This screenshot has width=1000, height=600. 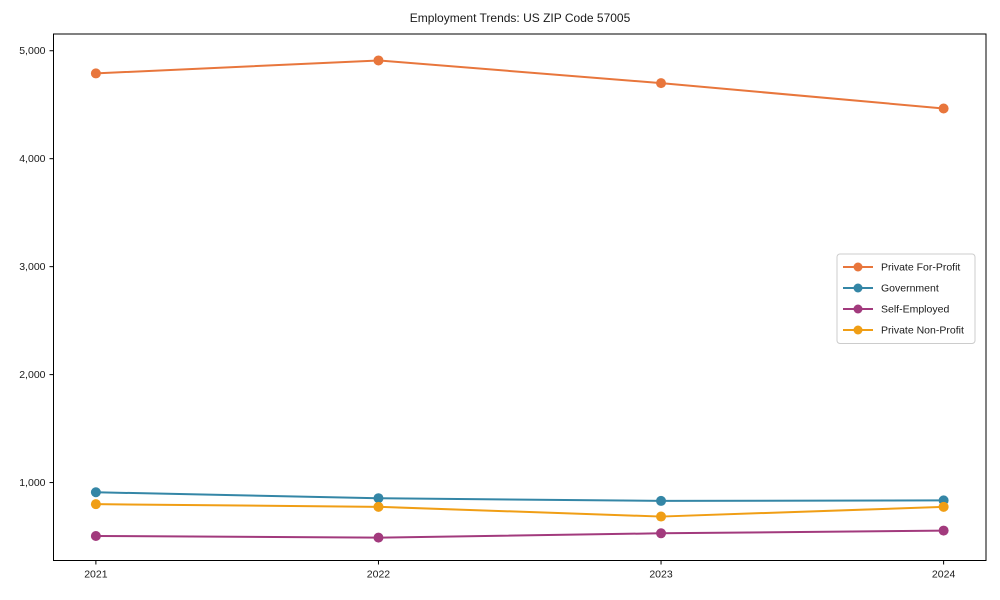 I want to click on legend-box, so click(x=906, y=298).